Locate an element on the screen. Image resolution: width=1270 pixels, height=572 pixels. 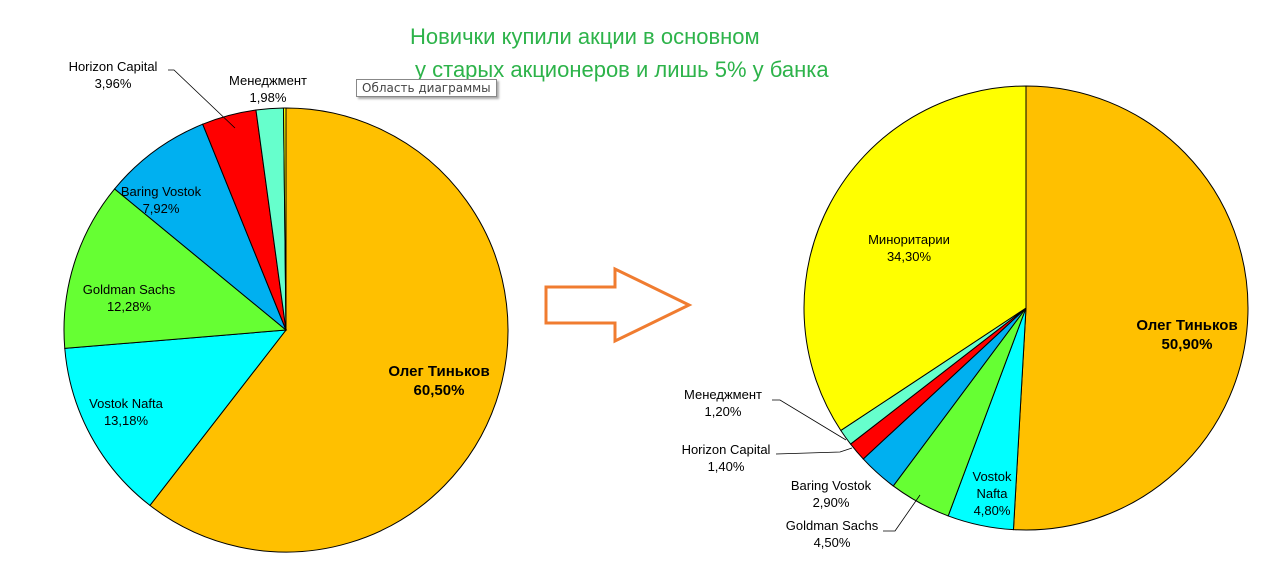
pie-1-data-label: Baring Vostok 7,92% is located at coordinates (161, 200).